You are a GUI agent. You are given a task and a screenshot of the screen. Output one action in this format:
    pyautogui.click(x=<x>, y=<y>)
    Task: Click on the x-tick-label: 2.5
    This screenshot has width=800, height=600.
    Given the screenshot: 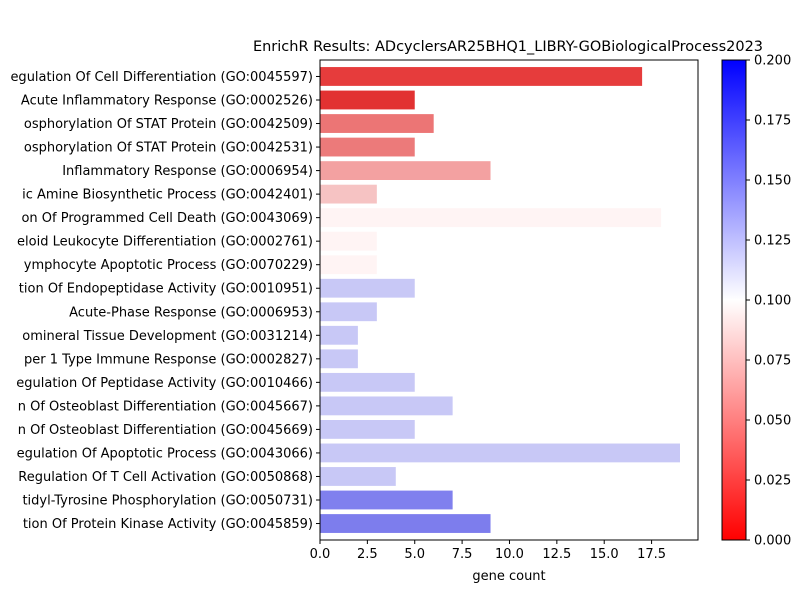 What is the action you would take?
    pyautogui.click(x=367, y=554)
    